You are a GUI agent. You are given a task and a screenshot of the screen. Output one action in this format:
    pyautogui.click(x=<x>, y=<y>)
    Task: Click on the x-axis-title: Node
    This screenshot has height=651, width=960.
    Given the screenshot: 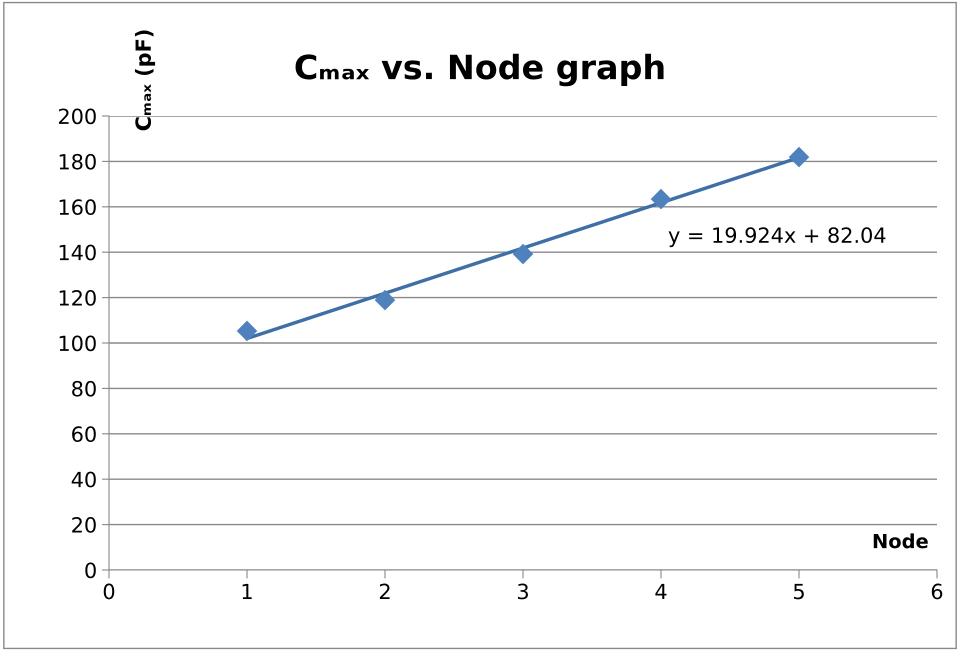 What is the action you would take?
    pyautogui.click(x=901, y=540)
    